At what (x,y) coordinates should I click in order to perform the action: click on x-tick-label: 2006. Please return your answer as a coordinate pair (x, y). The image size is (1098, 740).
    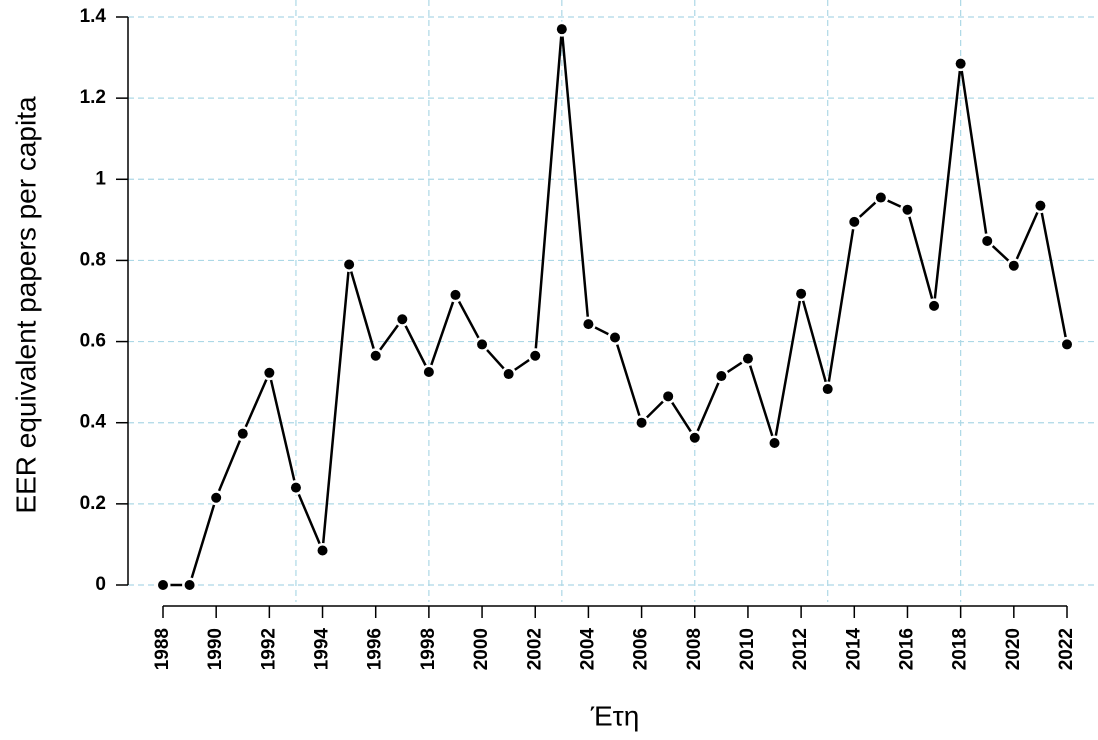
    Looking at the image, I should click on (641, 649).